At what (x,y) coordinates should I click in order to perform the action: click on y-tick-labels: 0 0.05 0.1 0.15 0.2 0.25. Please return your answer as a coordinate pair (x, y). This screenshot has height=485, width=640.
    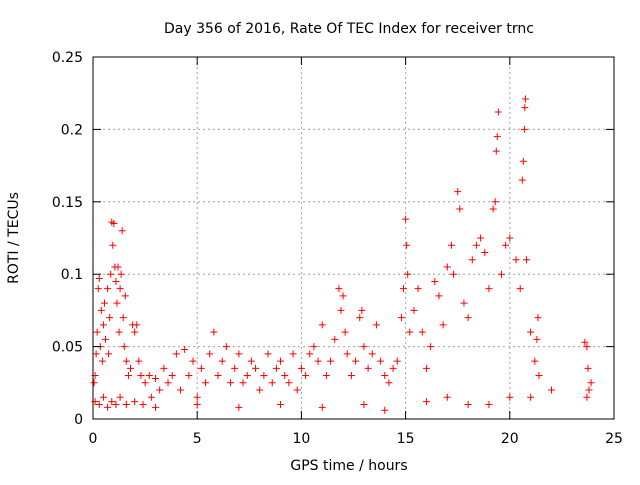
    Looking at the image, I should click on (67, 239).